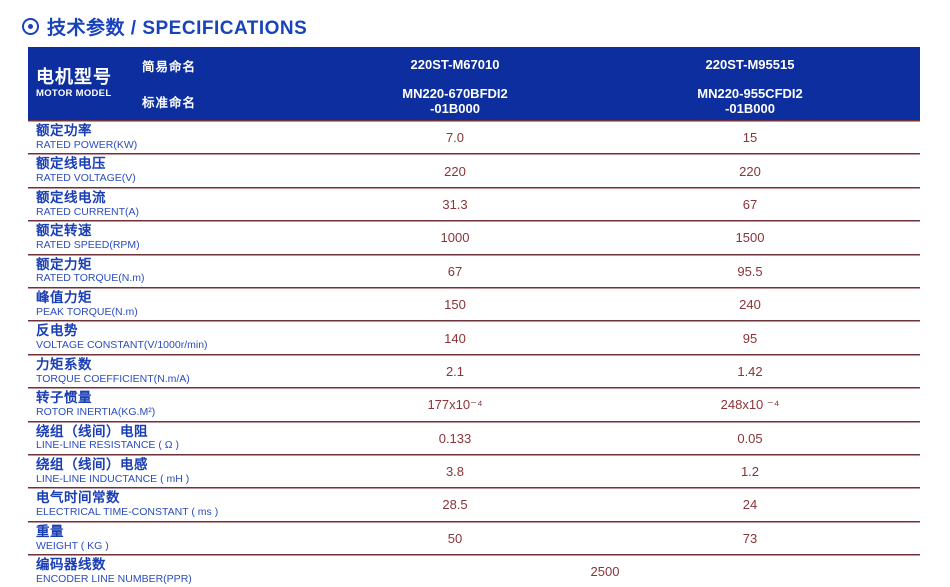  Describe the element at coordinates (750, 238) in the screenshot. I see `spec-value-col2: 1500` at that location.